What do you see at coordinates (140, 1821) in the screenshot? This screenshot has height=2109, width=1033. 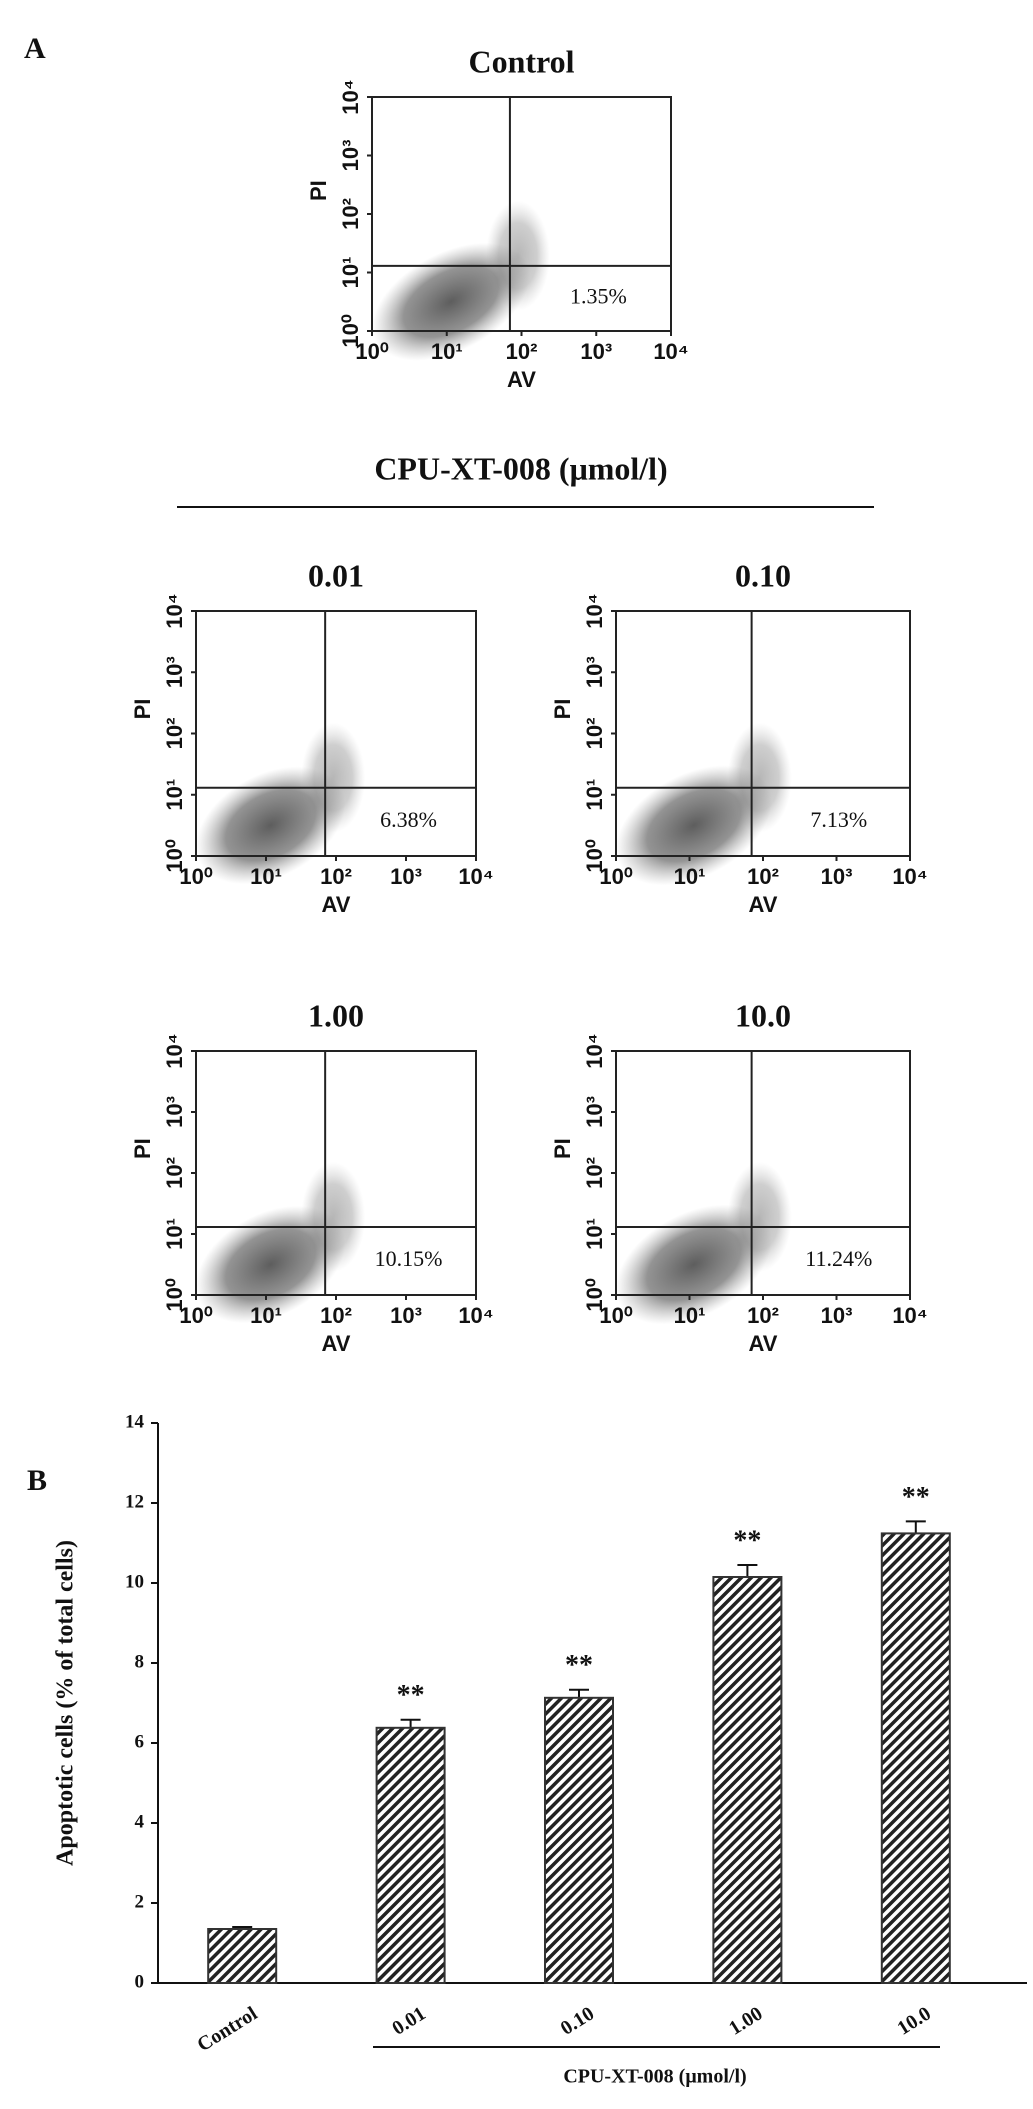 I see `y-tick-label: 4` at bounding box center [140, 1821].